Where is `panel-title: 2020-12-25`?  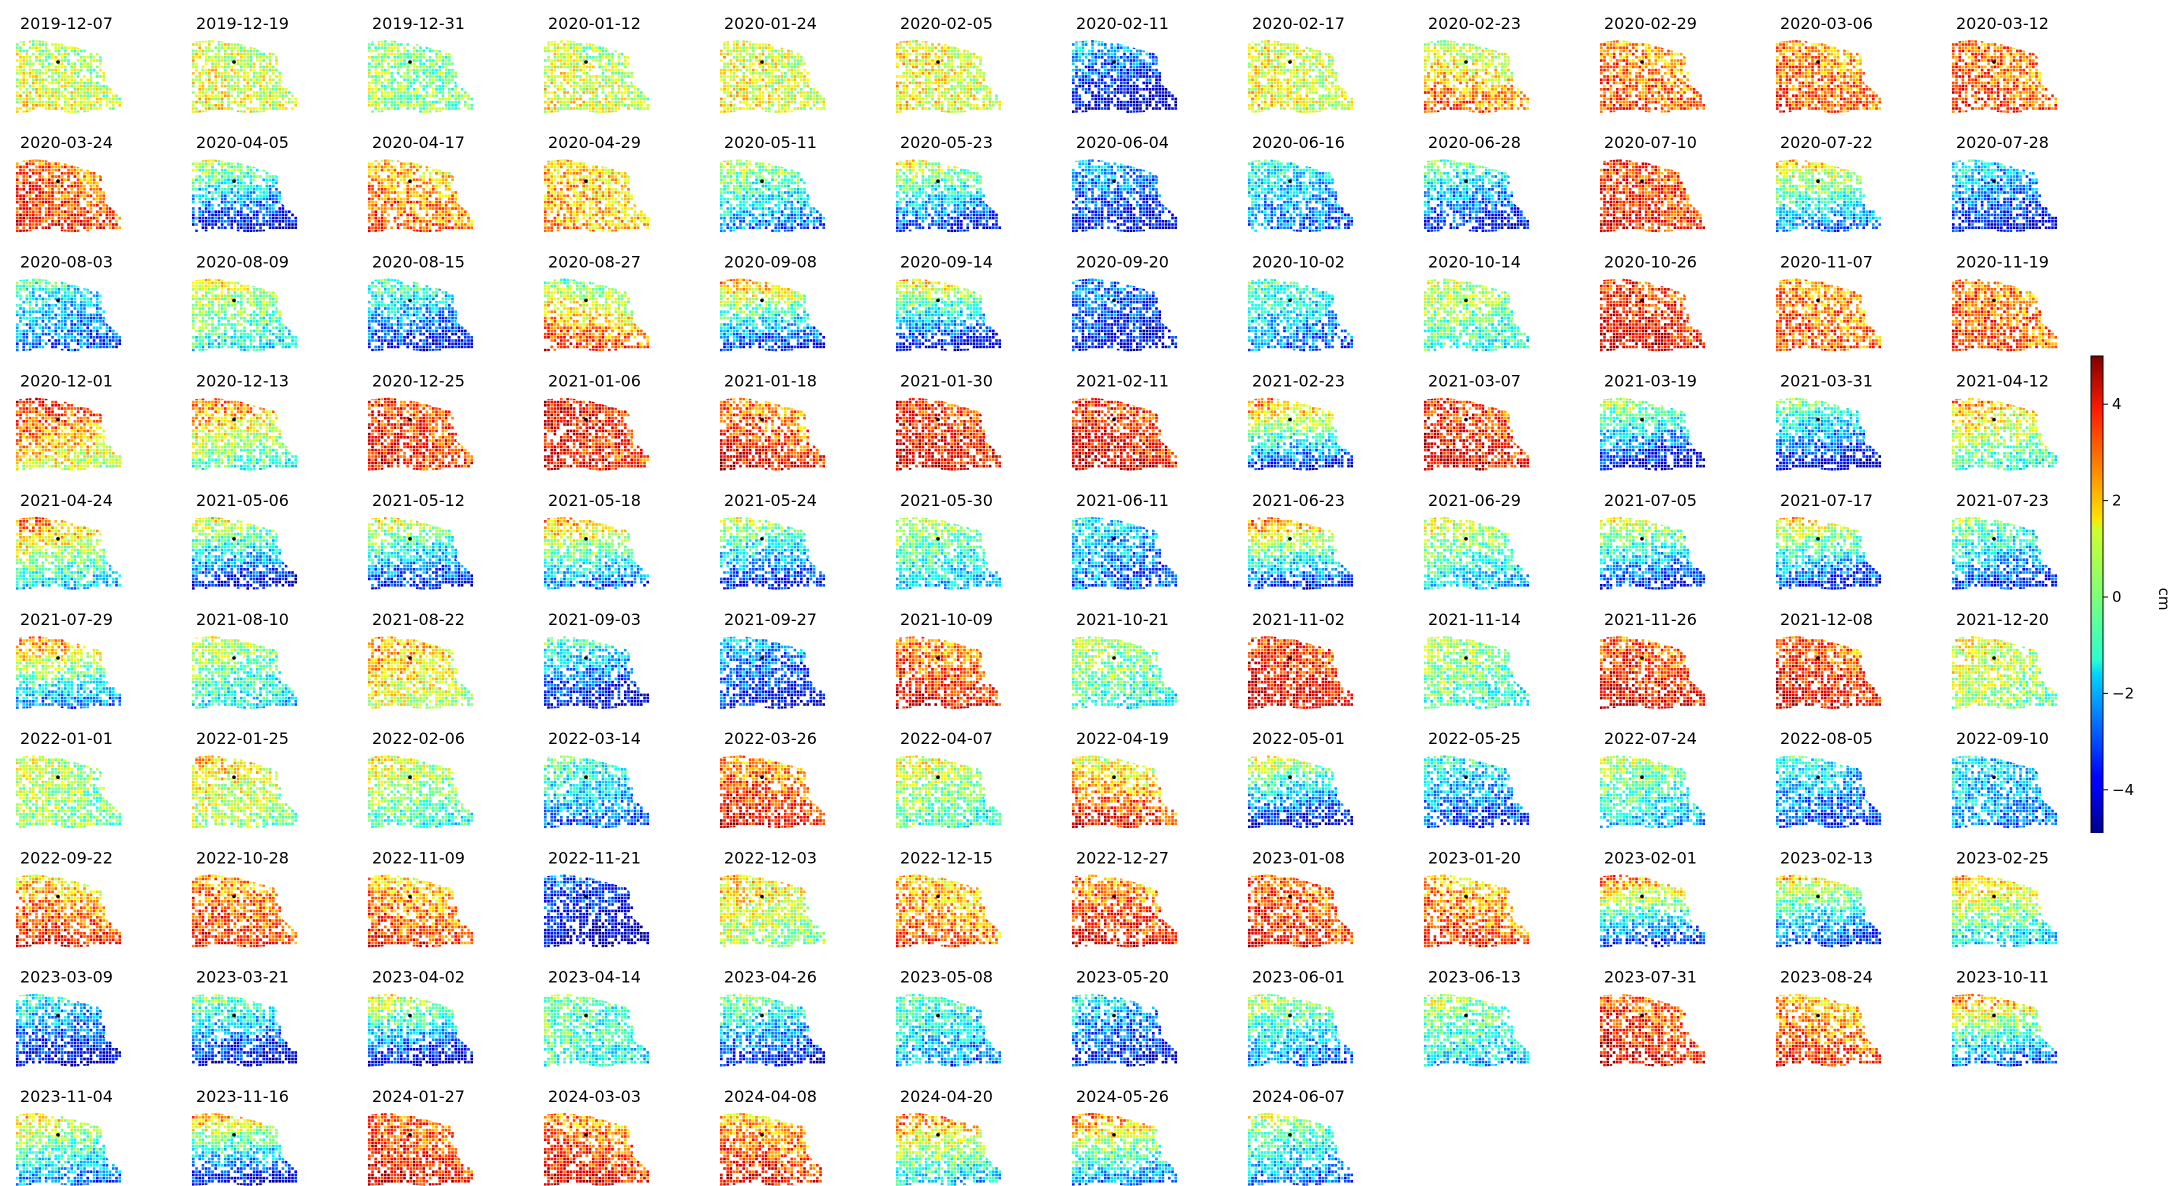 panel-title: 2020-12-25 is located at coordinates (418, 381).